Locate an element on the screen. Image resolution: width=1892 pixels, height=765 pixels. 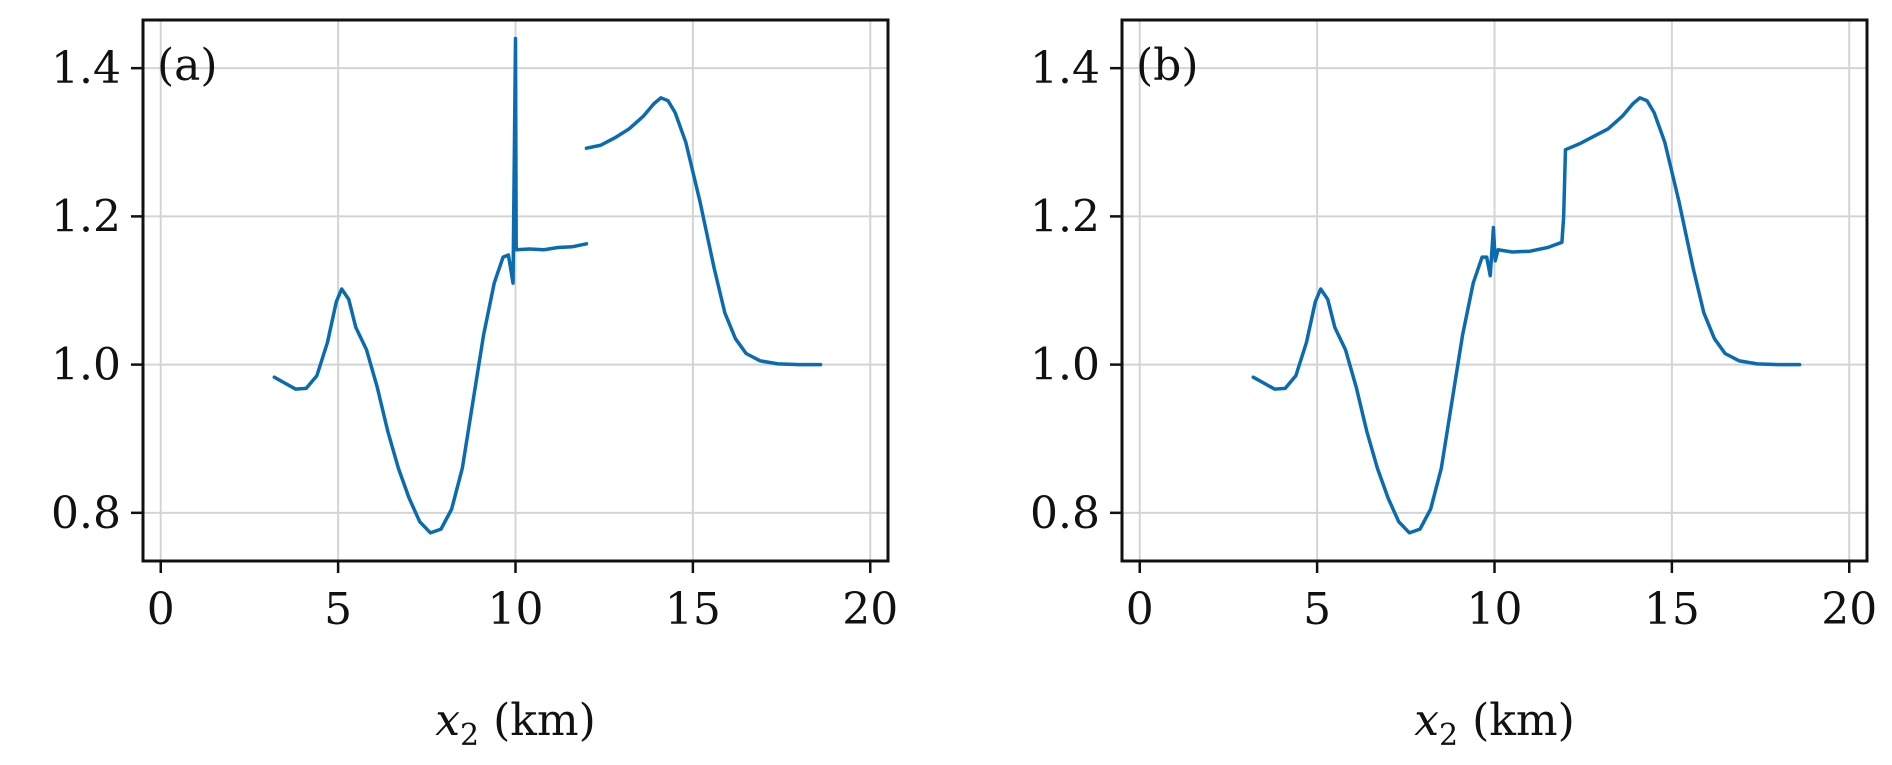
panel-label: (a) is located at coordinates (187, 65).